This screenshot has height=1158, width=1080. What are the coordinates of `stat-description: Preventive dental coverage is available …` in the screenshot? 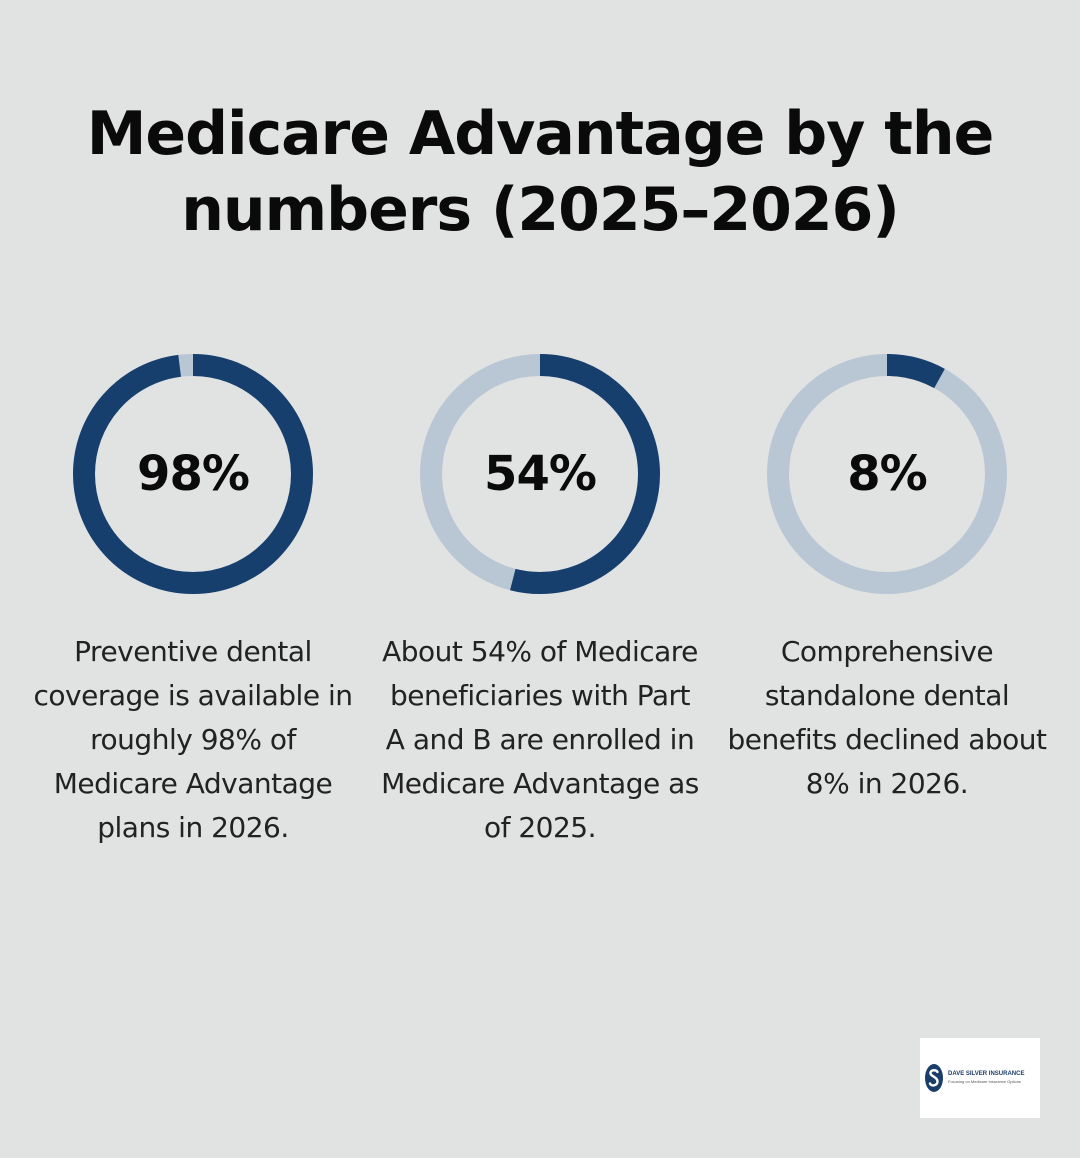 It's located at (193, 739).